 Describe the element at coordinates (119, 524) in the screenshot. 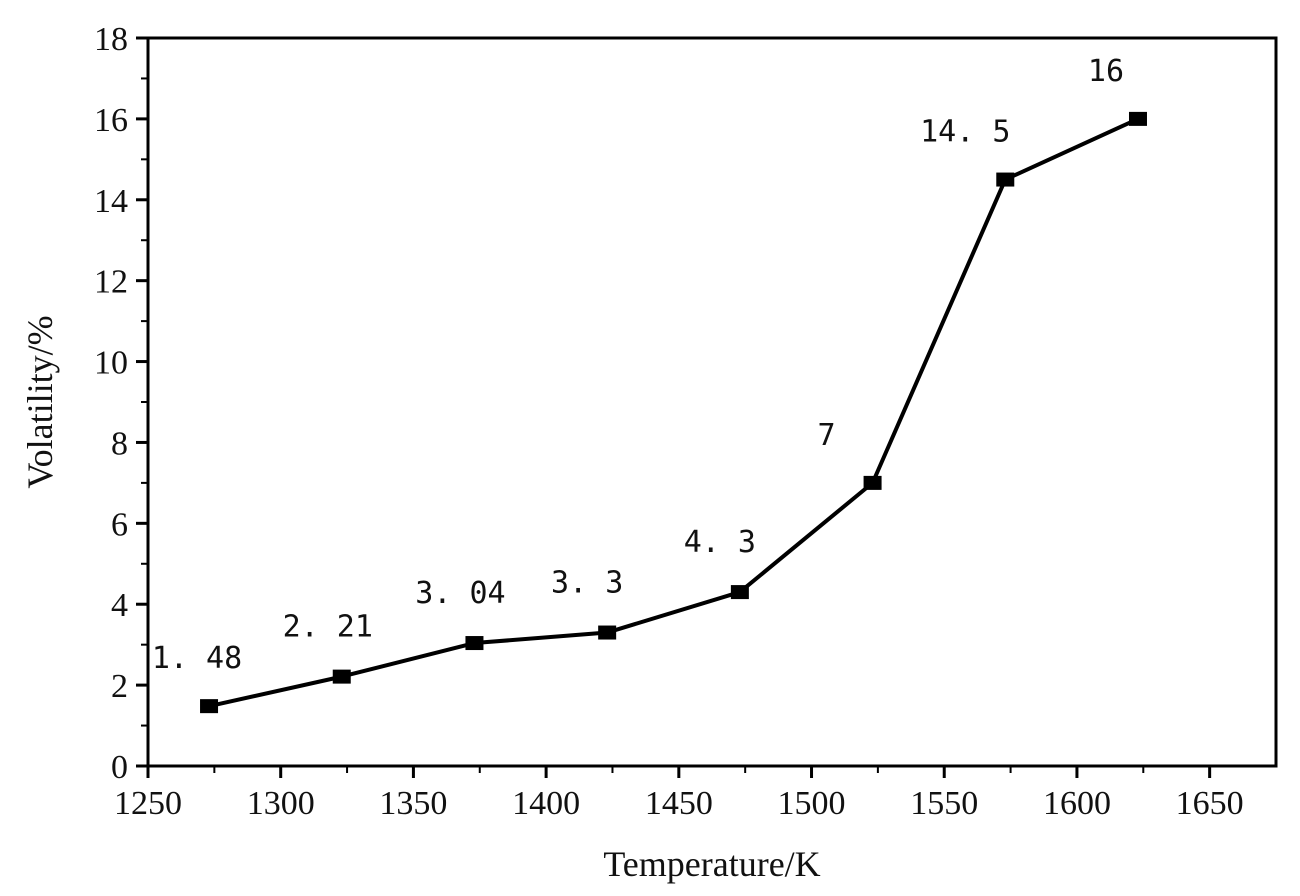

I see `y-tick-label: 6` at that location.